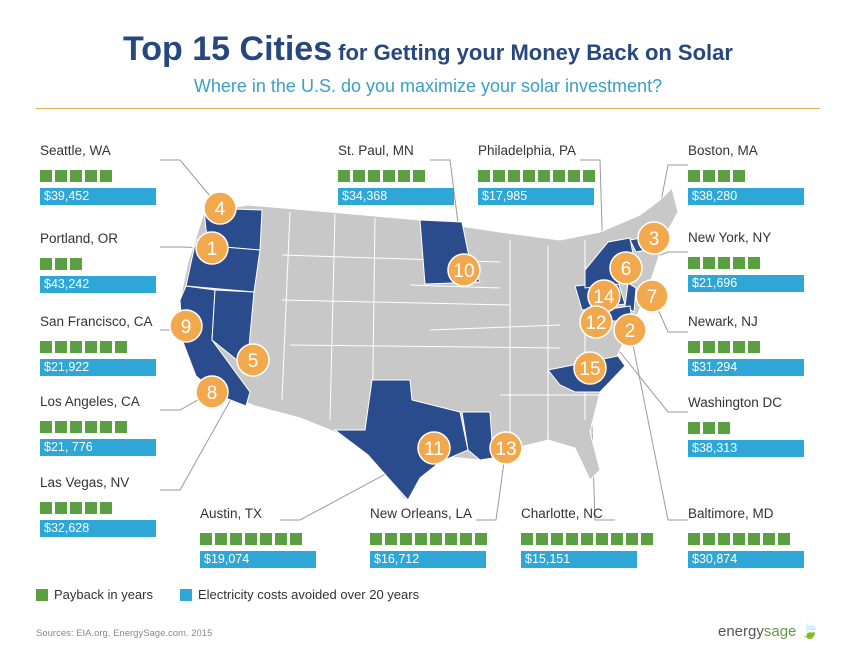  I want to click on city-name: Boston, MA, so click(723, 150).